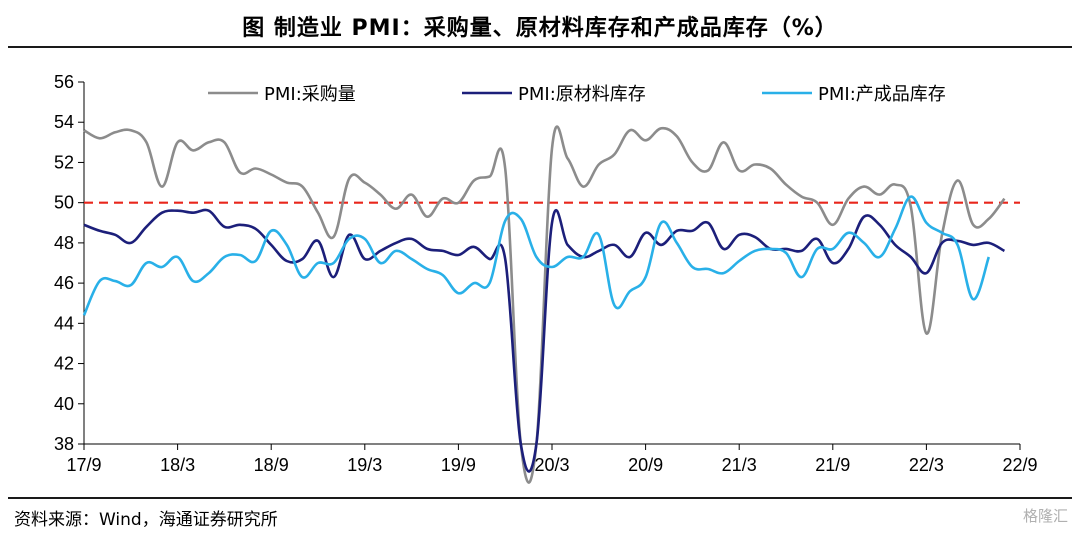 The image size is (1080, 536). I want to click on x-tick-label: 18/9, so click(271, 465).